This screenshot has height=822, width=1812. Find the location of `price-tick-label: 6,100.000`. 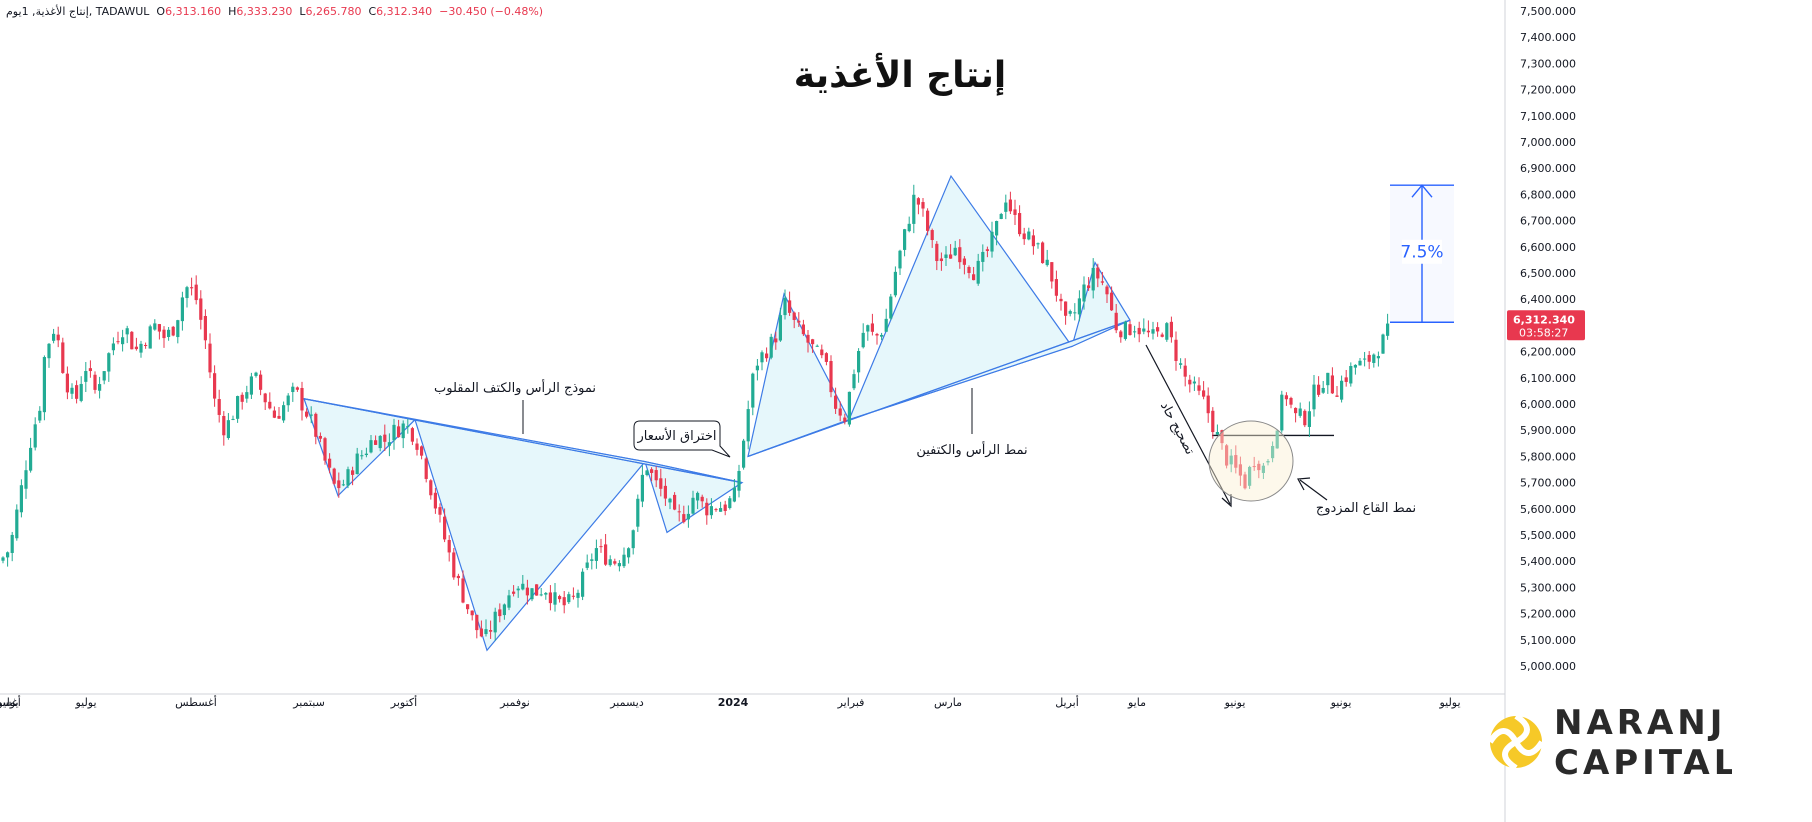

price-tick-label: 6,100.000 is located at coordinates (1548, 378).